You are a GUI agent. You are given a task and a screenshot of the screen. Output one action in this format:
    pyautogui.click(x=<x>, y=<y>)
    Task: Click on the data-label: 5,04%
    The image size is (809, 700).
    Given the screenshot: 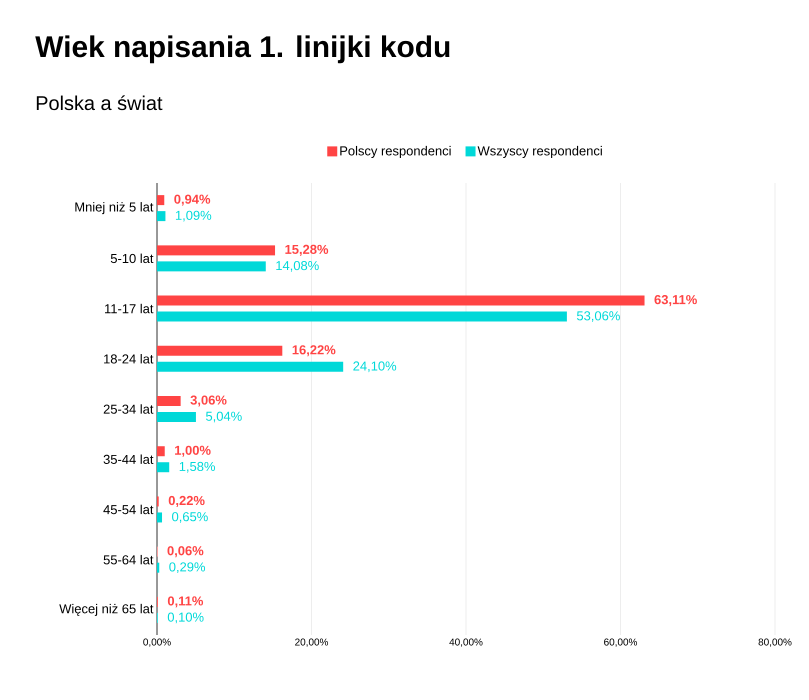 What is the action you would take?
    pyautogui.click(x=224, y=417)
    